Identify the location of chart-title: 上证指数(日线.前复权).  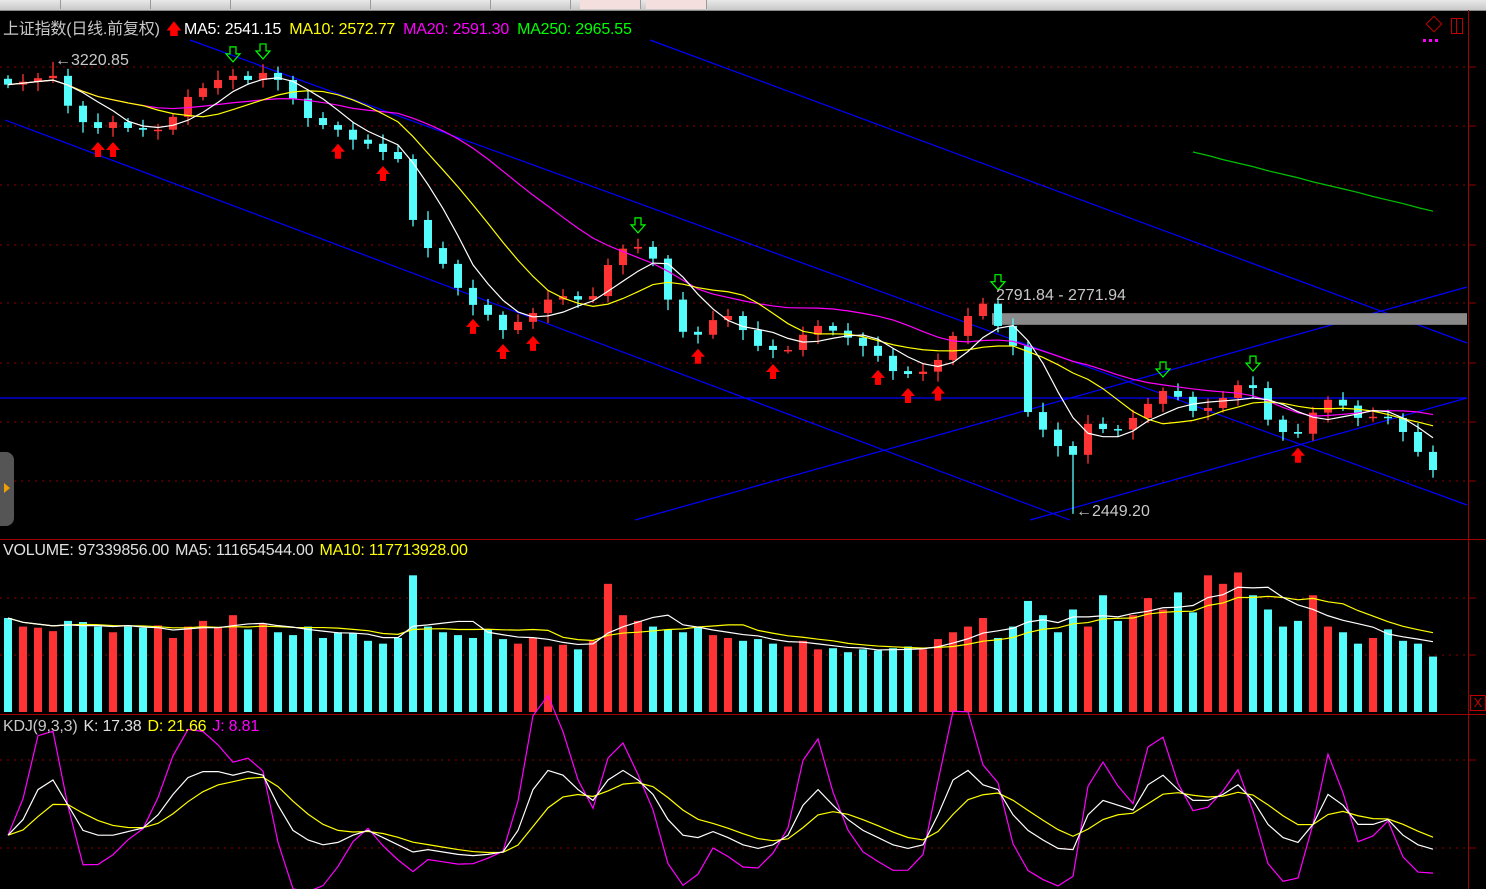
(81, 29).